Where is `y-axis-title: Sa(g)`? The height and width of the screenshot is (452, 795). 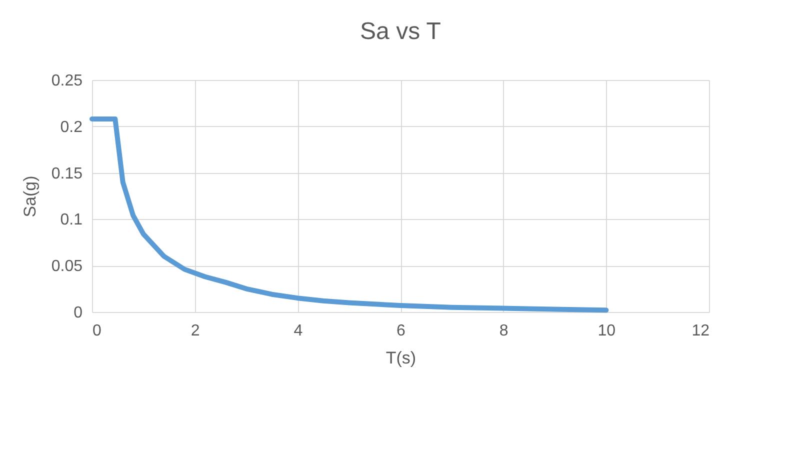
y-axis-title: Sa(g) is located at coordinates (30, 197).